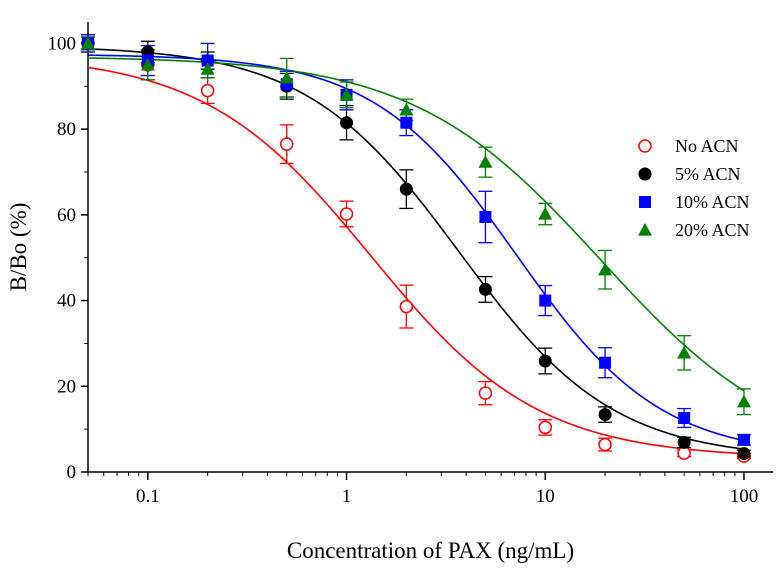 The width and height of the screenshot is (782, 568). I want to click on x-tick-label: 0.1, so click(148, 496).